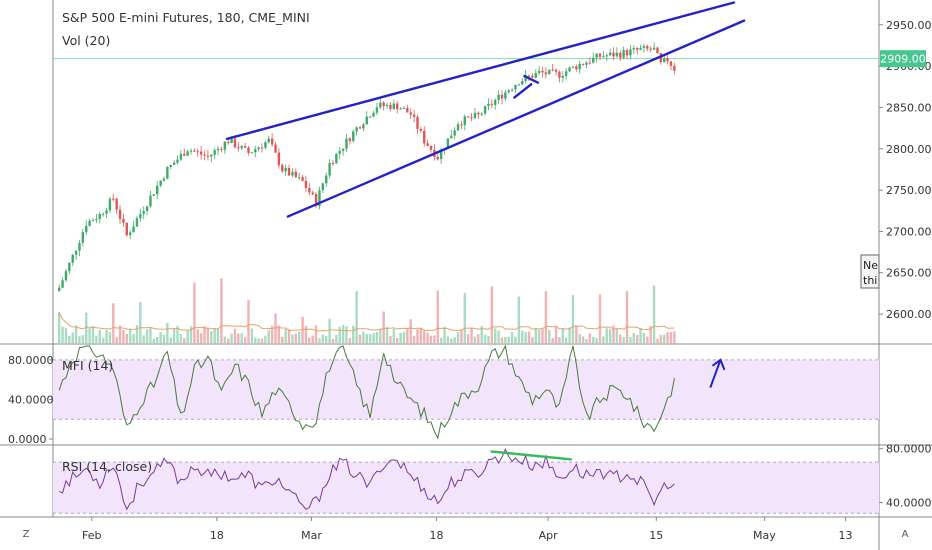 Image resolution: width=932 pixels, height=550 pixels. Describe the element at coordinates (905, 476) in the screenshot. I see `rsi-axis: 80.0000 40.0000` at that location.